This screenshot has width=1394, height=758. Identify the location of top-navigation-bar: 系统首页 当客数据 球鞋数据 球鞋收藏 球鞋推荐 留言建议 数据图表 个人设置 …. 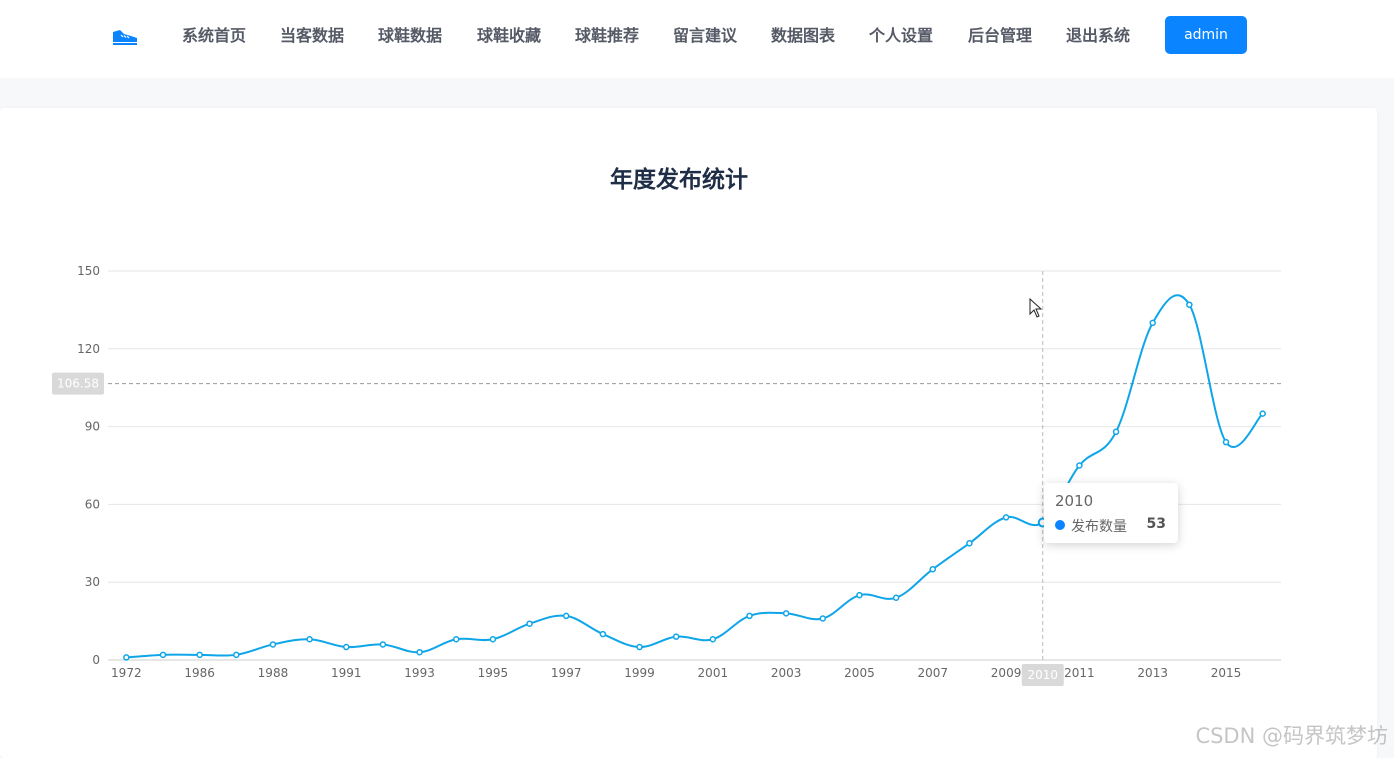
(697, 39).